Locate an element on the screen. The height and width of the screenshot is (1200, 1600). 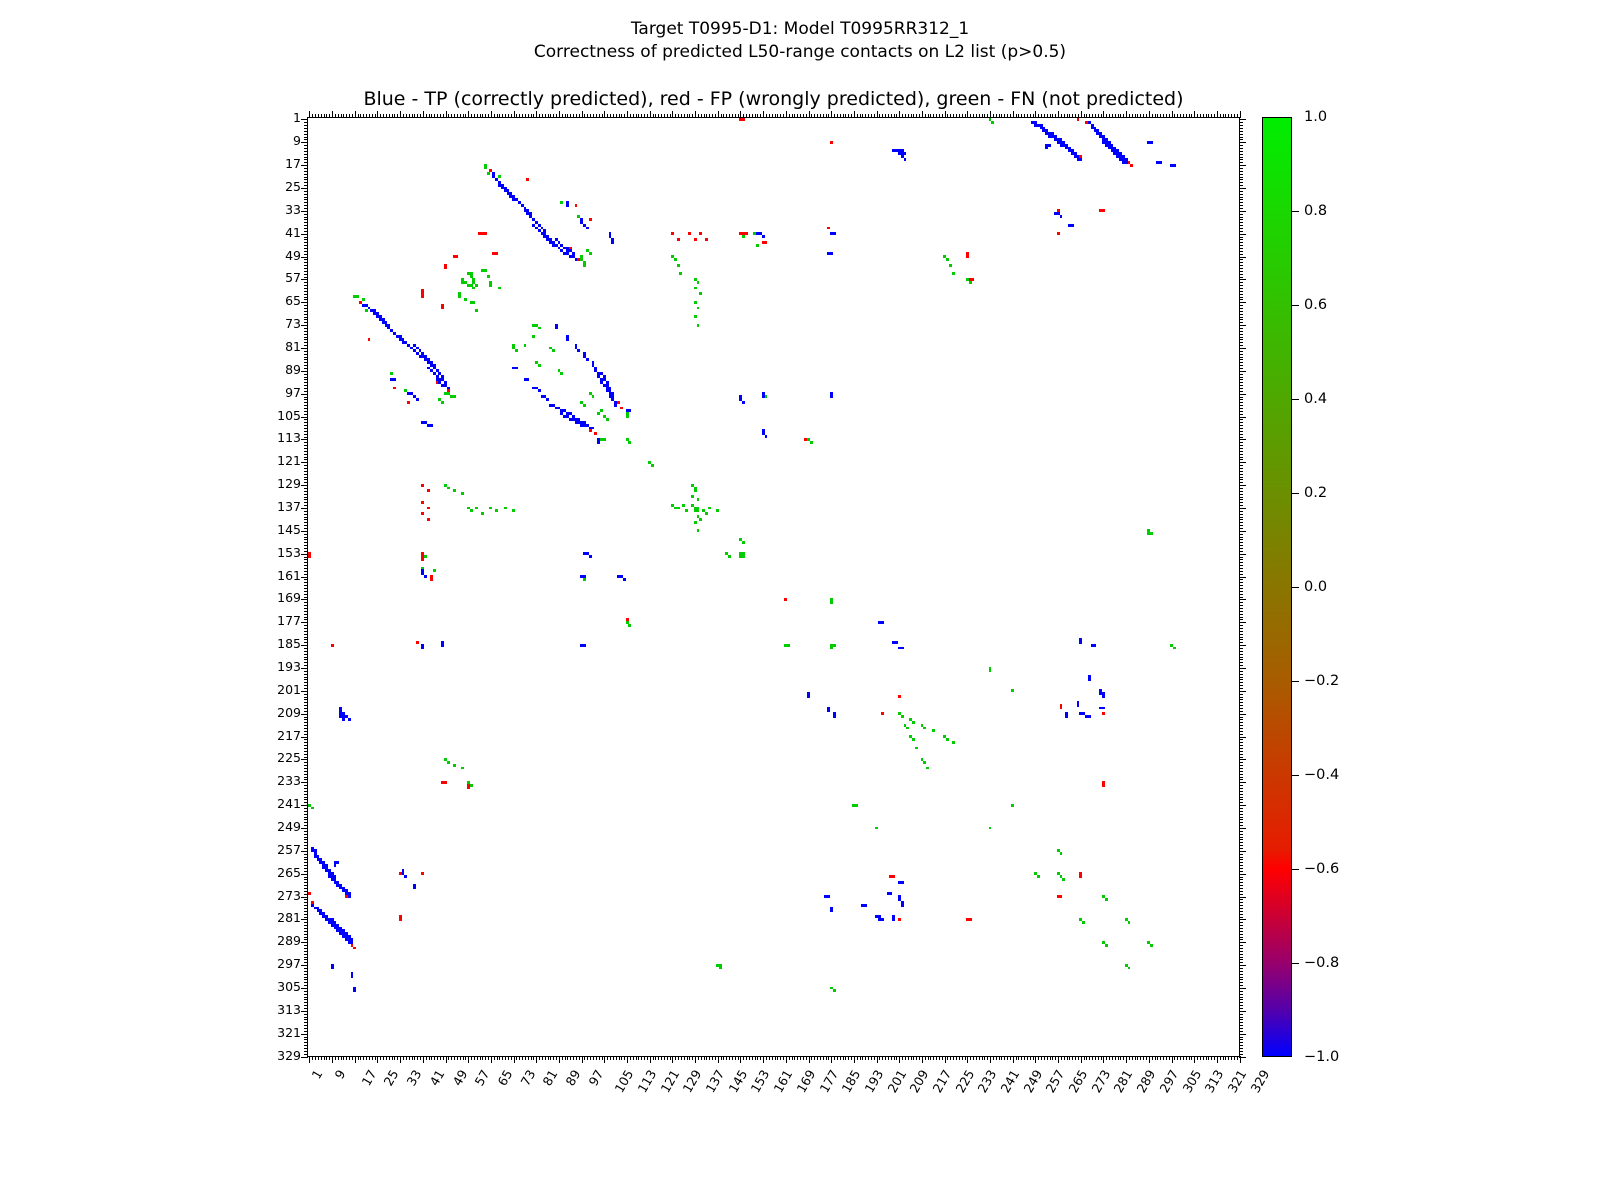
y-tick-label: 185 is located at coordinates (289, 644).